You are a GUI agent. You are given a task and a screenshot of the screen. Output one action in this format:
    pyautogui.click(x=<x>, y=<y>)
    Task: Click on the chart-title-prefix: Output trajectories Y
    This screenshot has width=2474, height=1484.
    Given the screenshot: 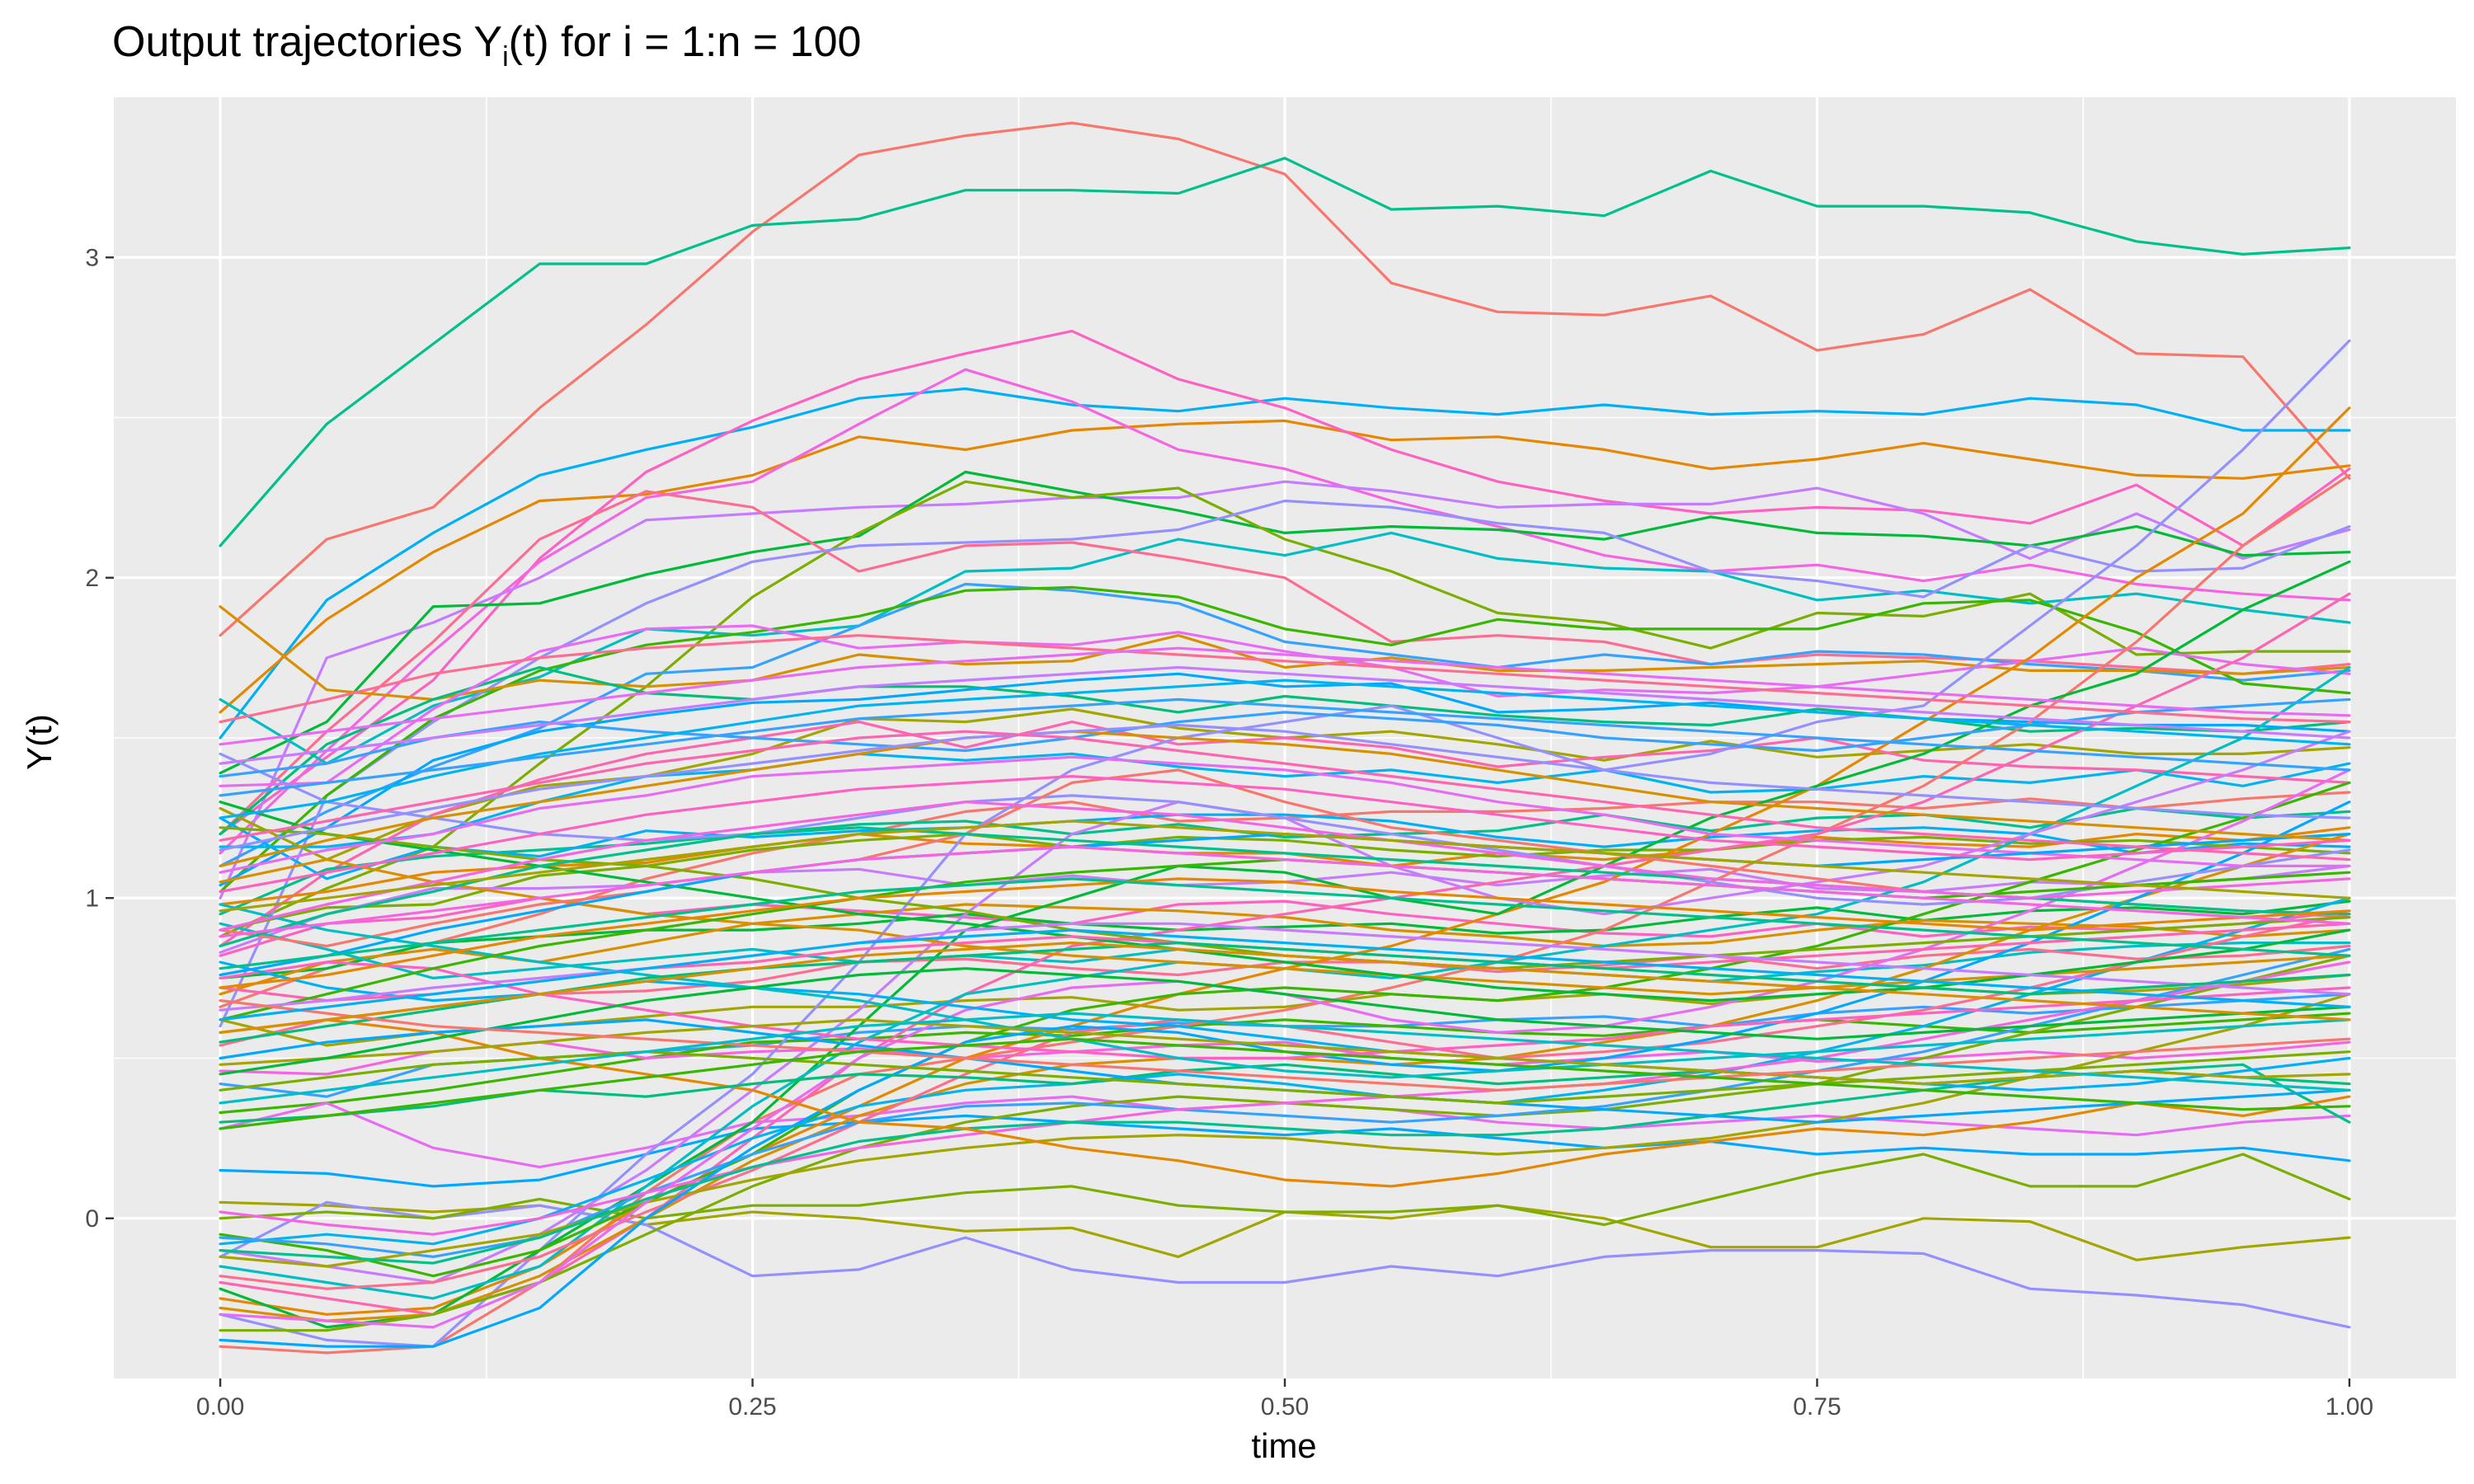 What is the action you would take?
    pyautogui.click(x=307, y=42)
    